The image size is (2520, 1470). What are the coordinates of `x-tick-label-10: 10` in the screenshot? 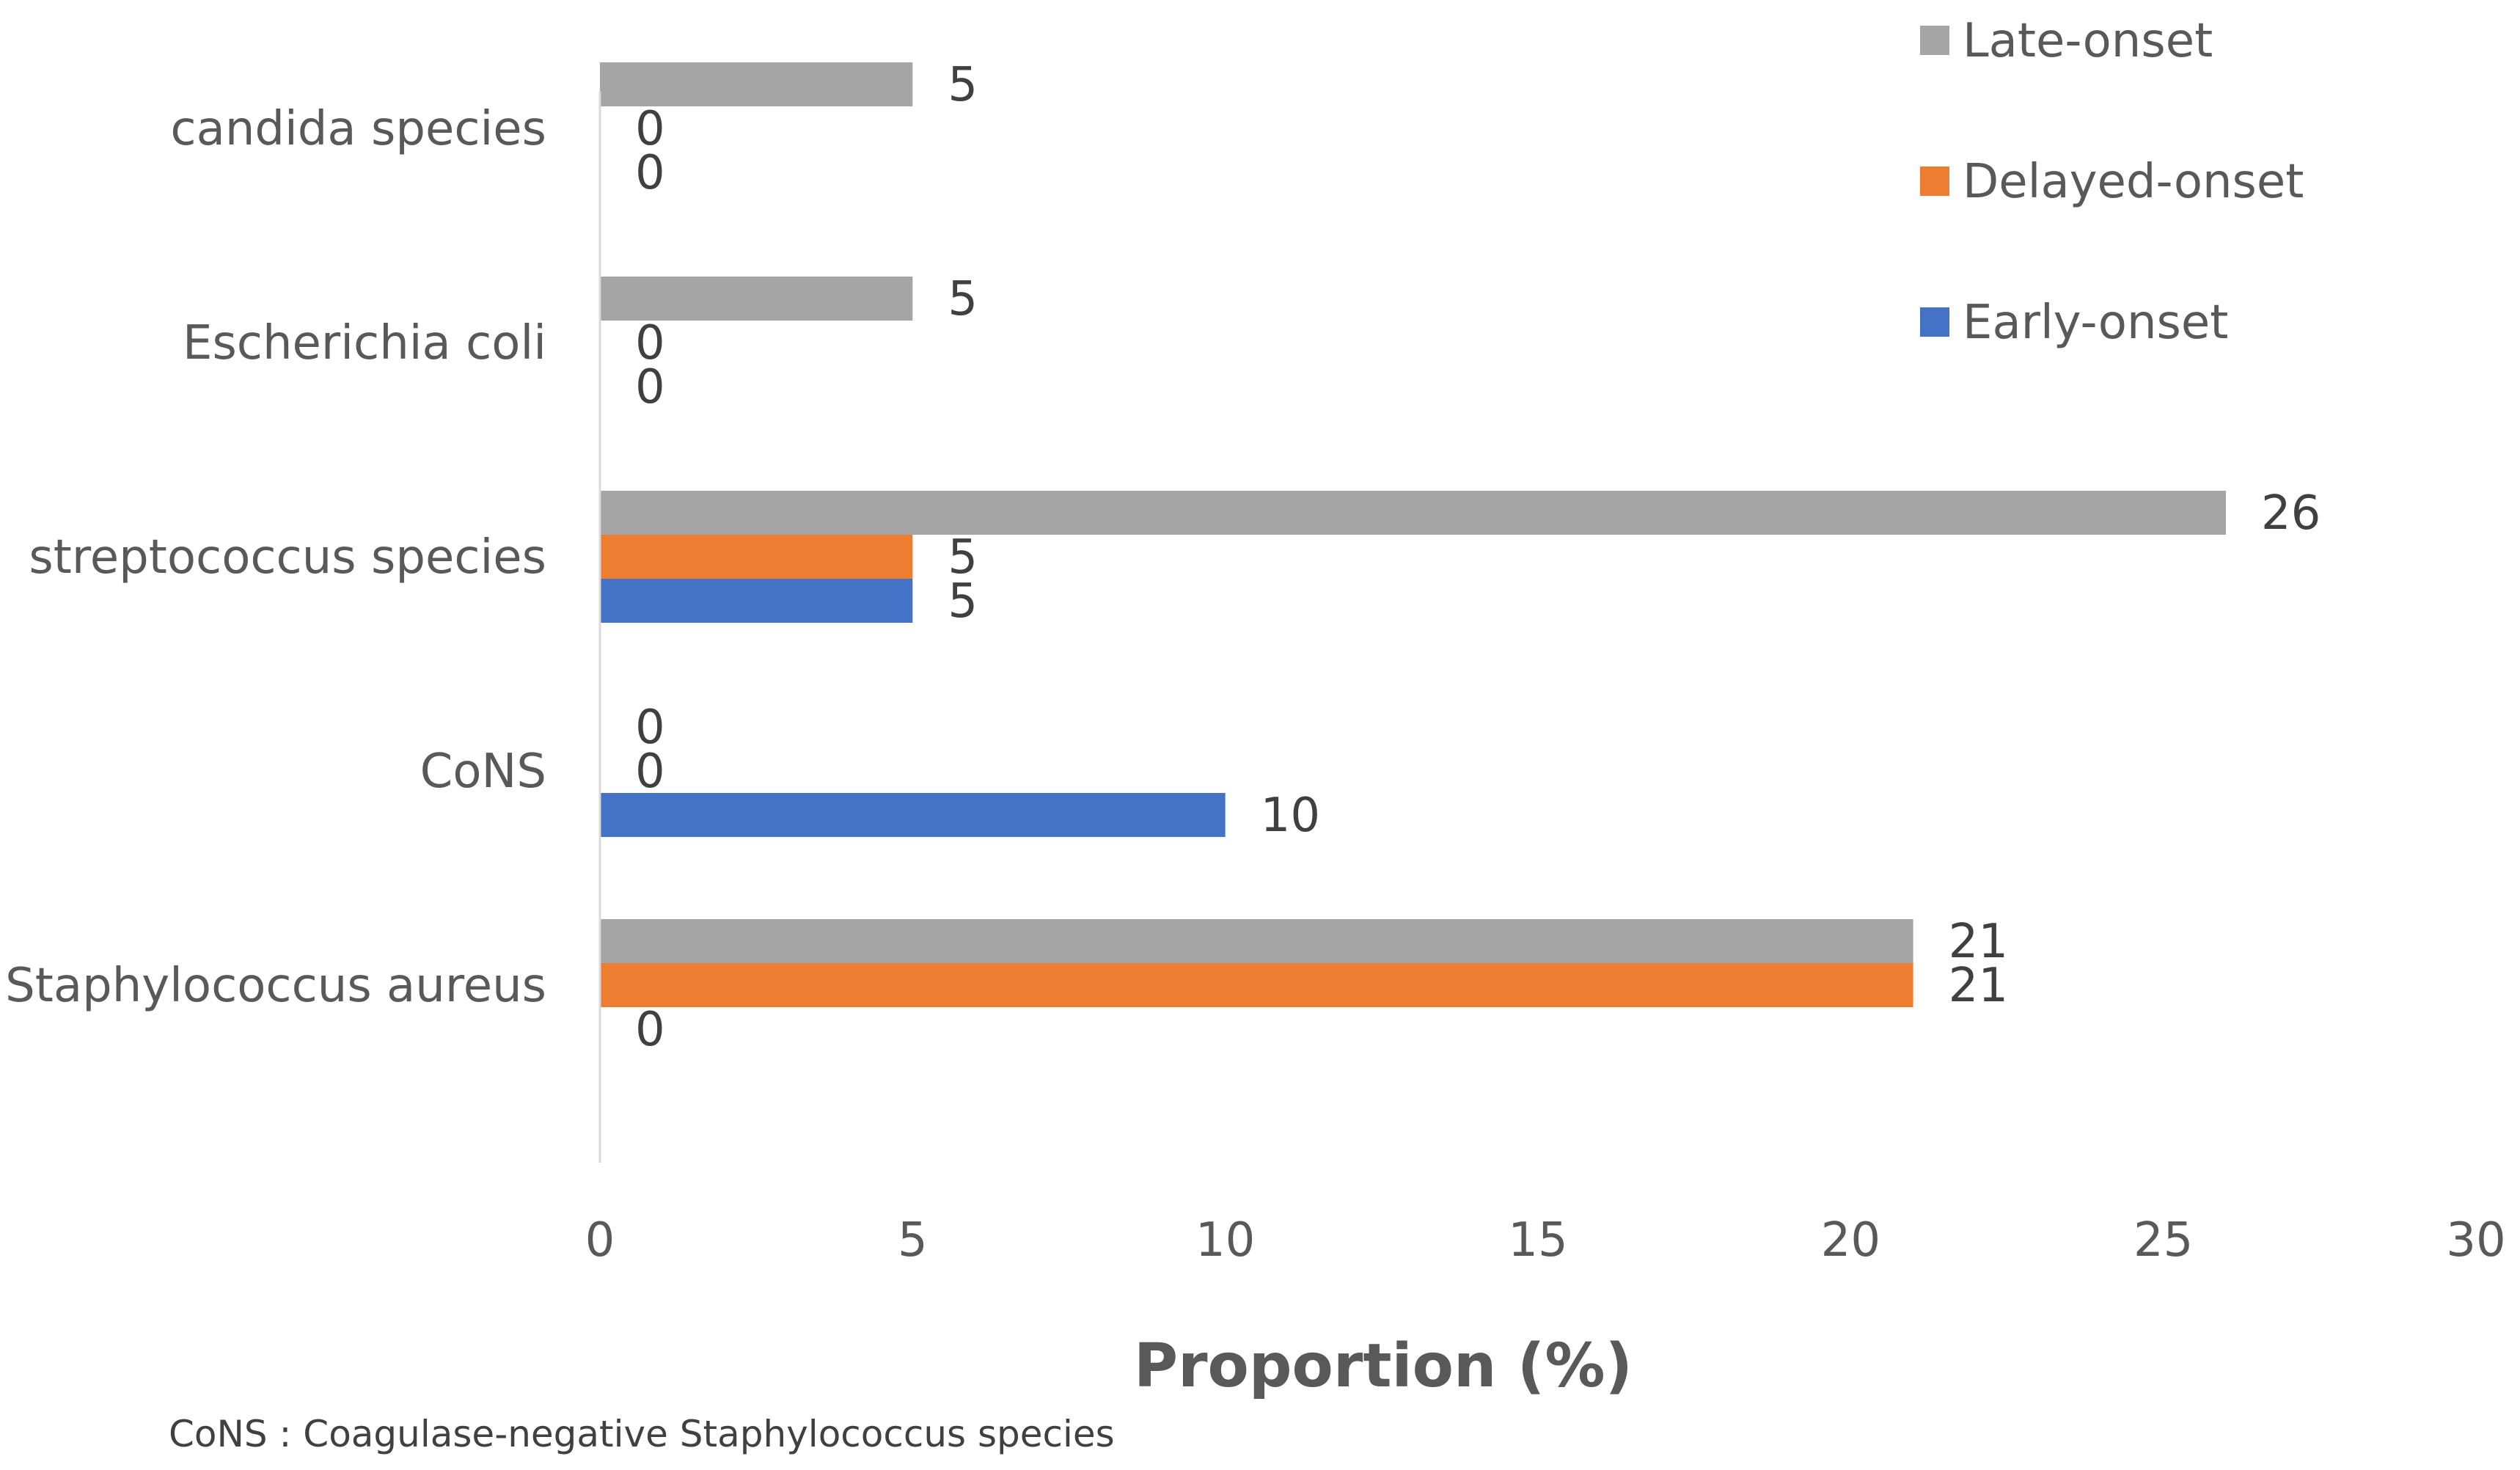 It's located at (1225, 1240).